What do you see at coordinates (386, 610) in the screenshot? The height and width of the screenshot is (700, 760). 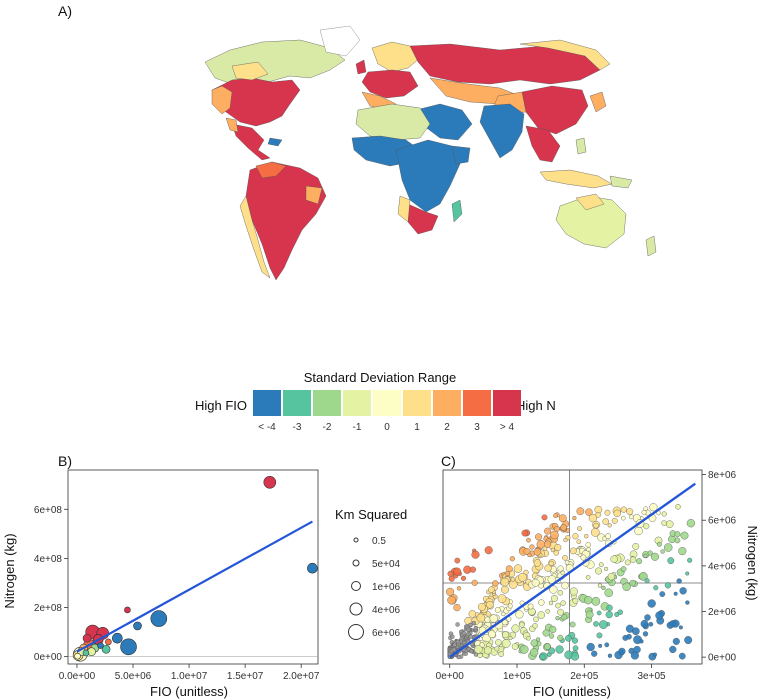 I see `size-legend-label: 4e+06` at bounding box center [386, 610].